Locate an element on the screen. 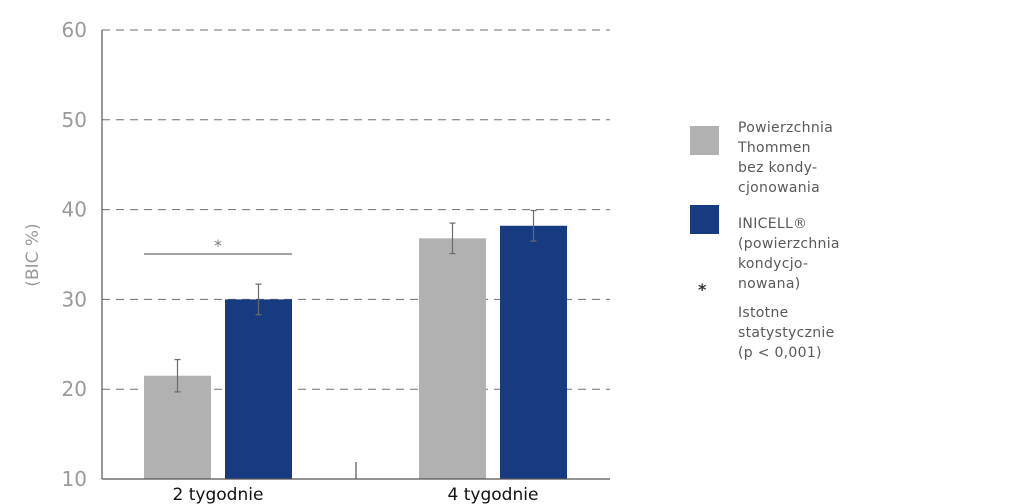 This screenshot has height=504, width=1031. y-tick-label-20: 20 is located at coordinates (74, 389).